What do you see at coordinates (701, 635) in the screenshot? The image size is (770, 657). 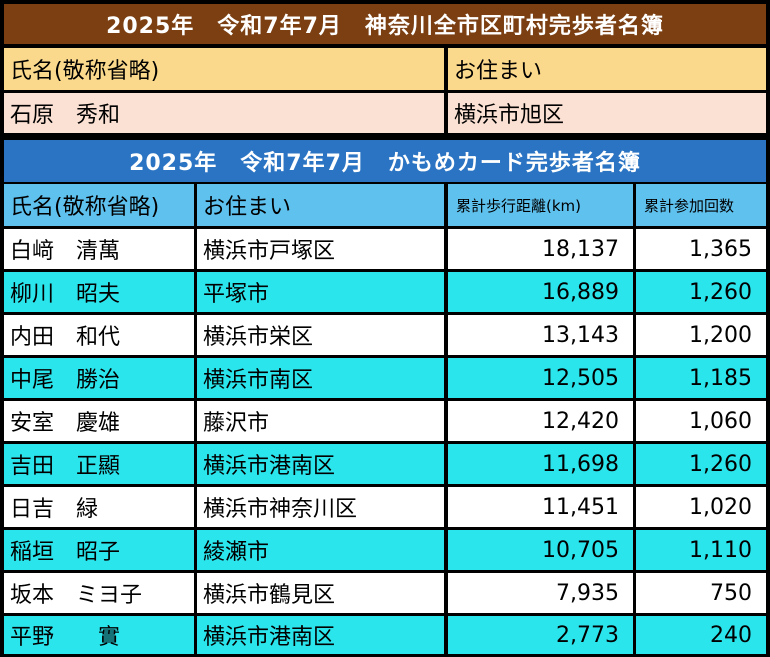 I see `row-count: 240` at bounding box center [701, 635].